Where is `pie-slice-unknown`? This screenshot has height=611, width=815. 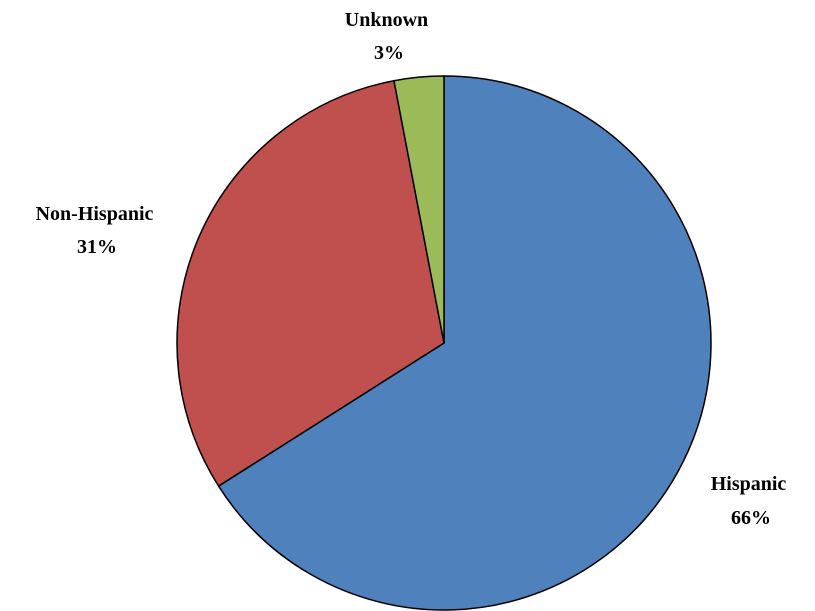 pie-slice-unknown is located at coordinates (419, 209).